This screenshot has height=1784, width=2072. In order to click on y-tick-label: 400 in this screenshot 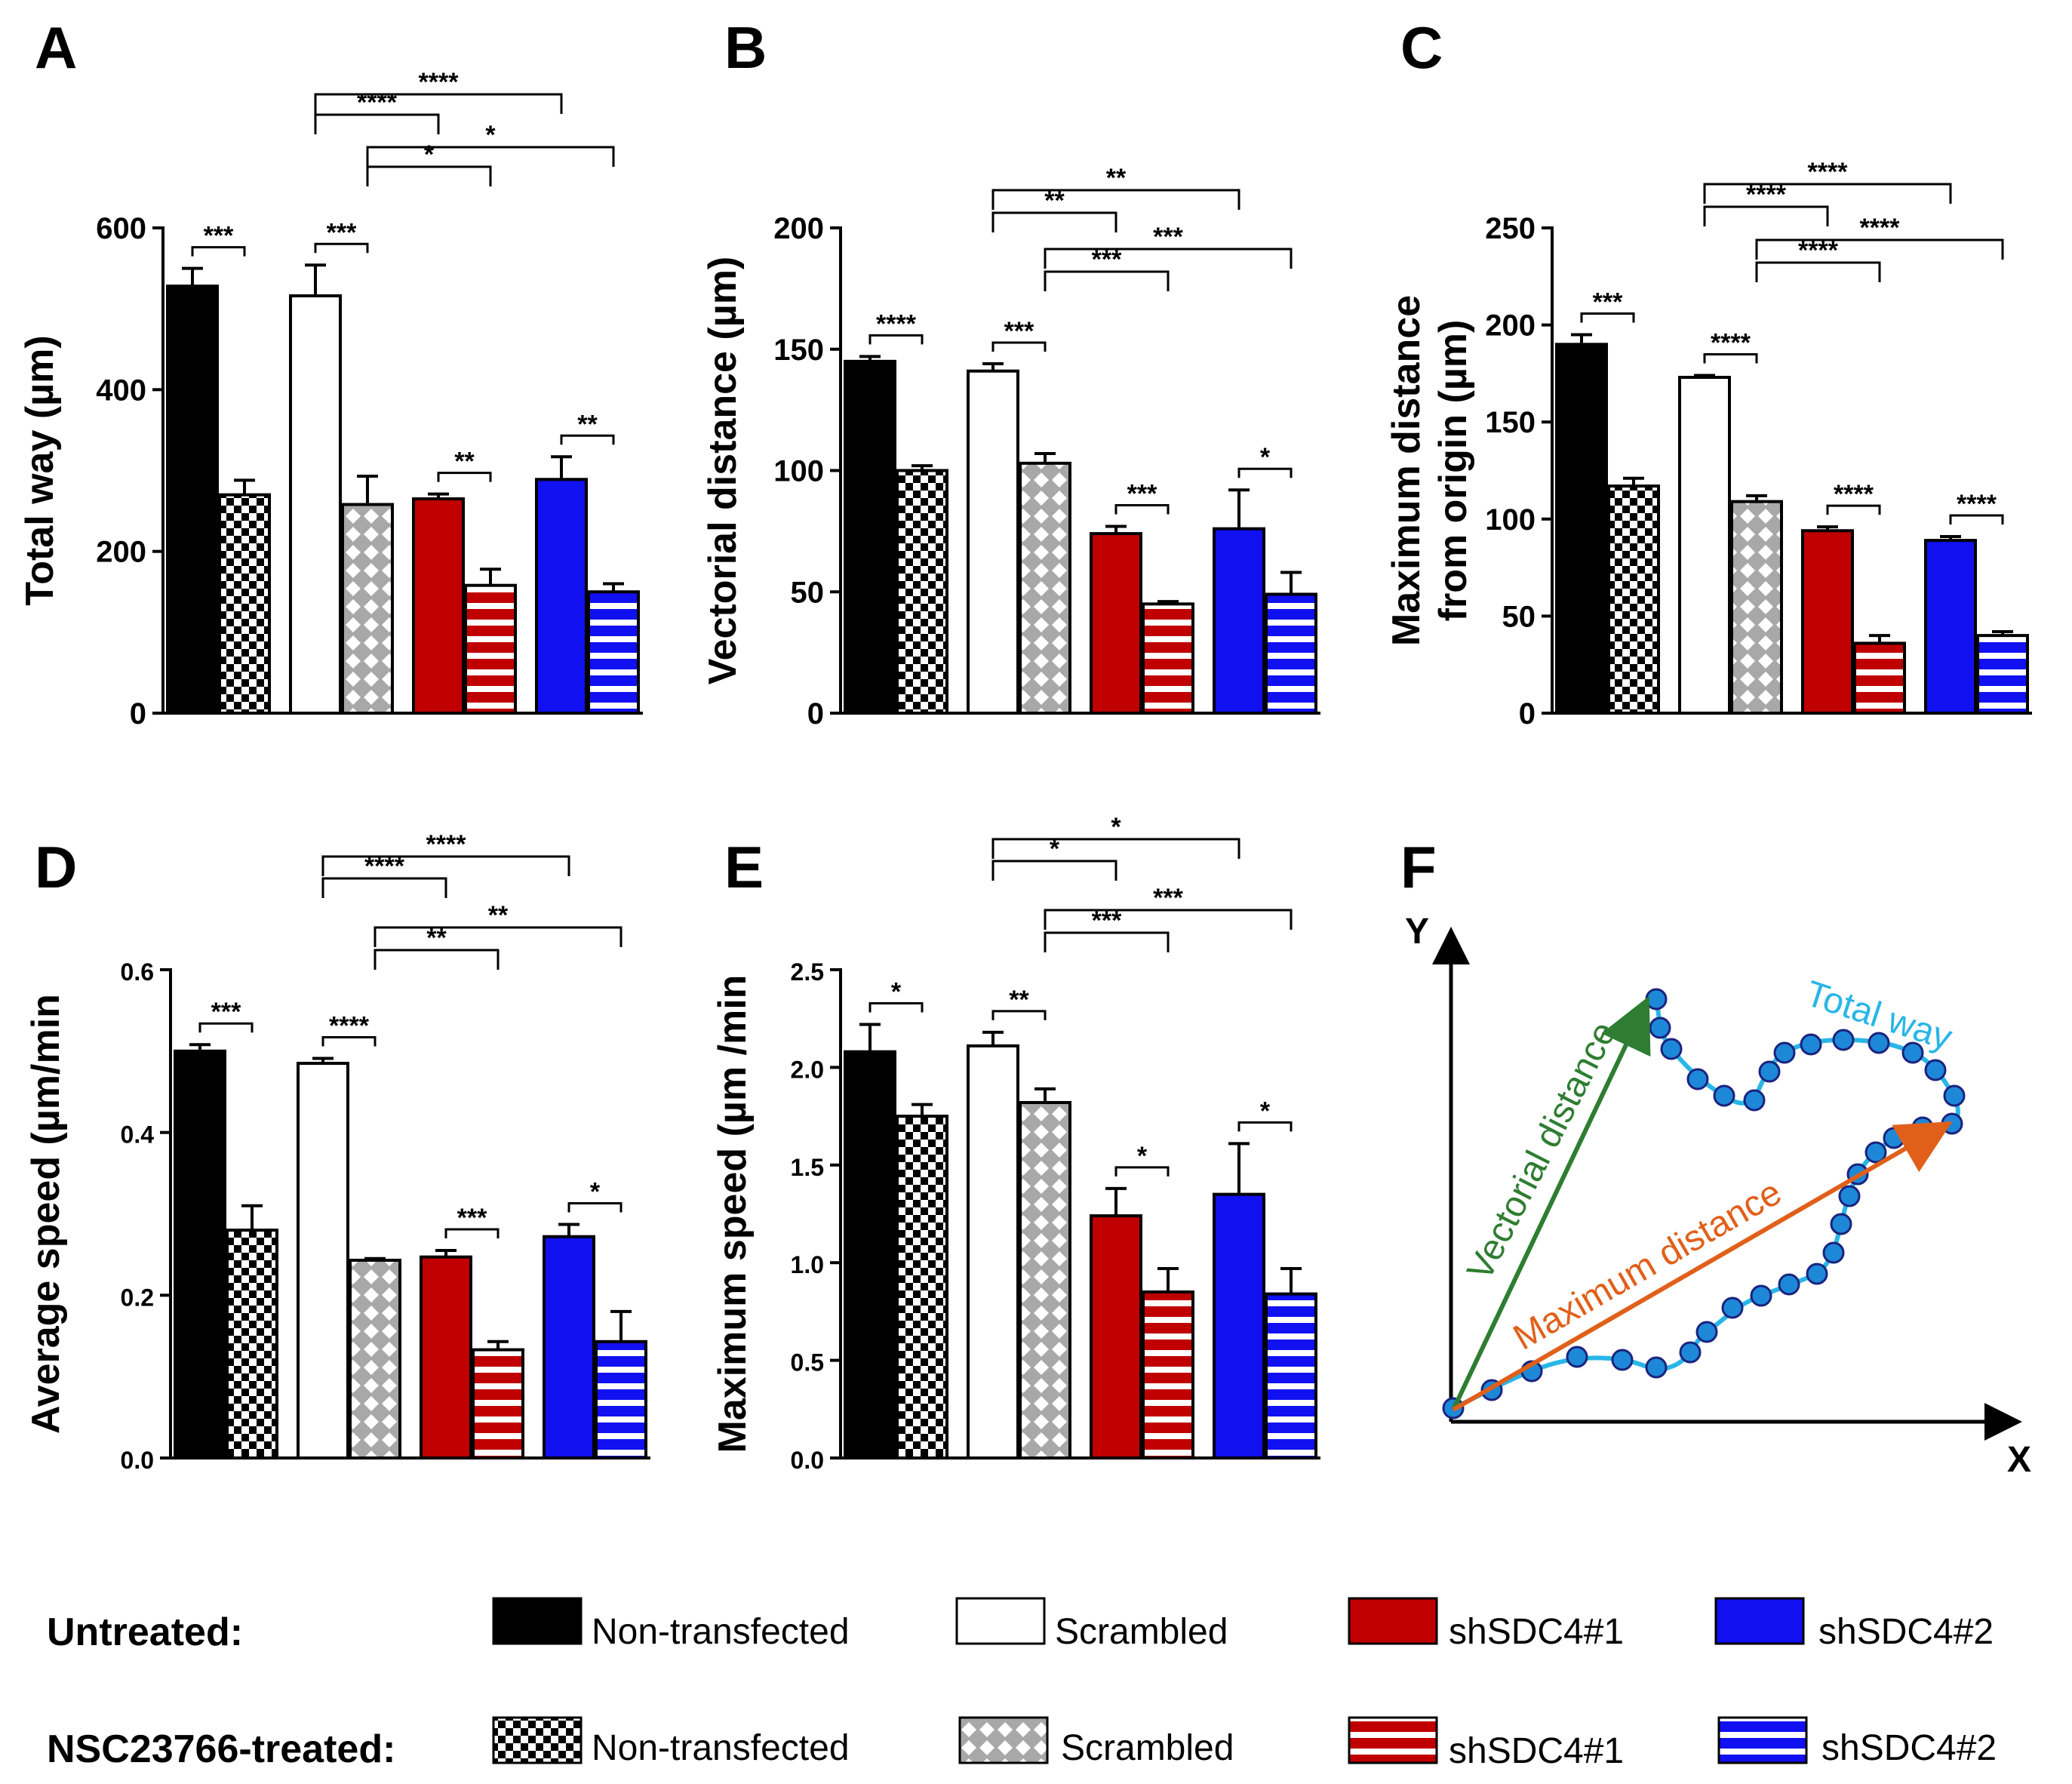, I will do `click(121, 390)`.